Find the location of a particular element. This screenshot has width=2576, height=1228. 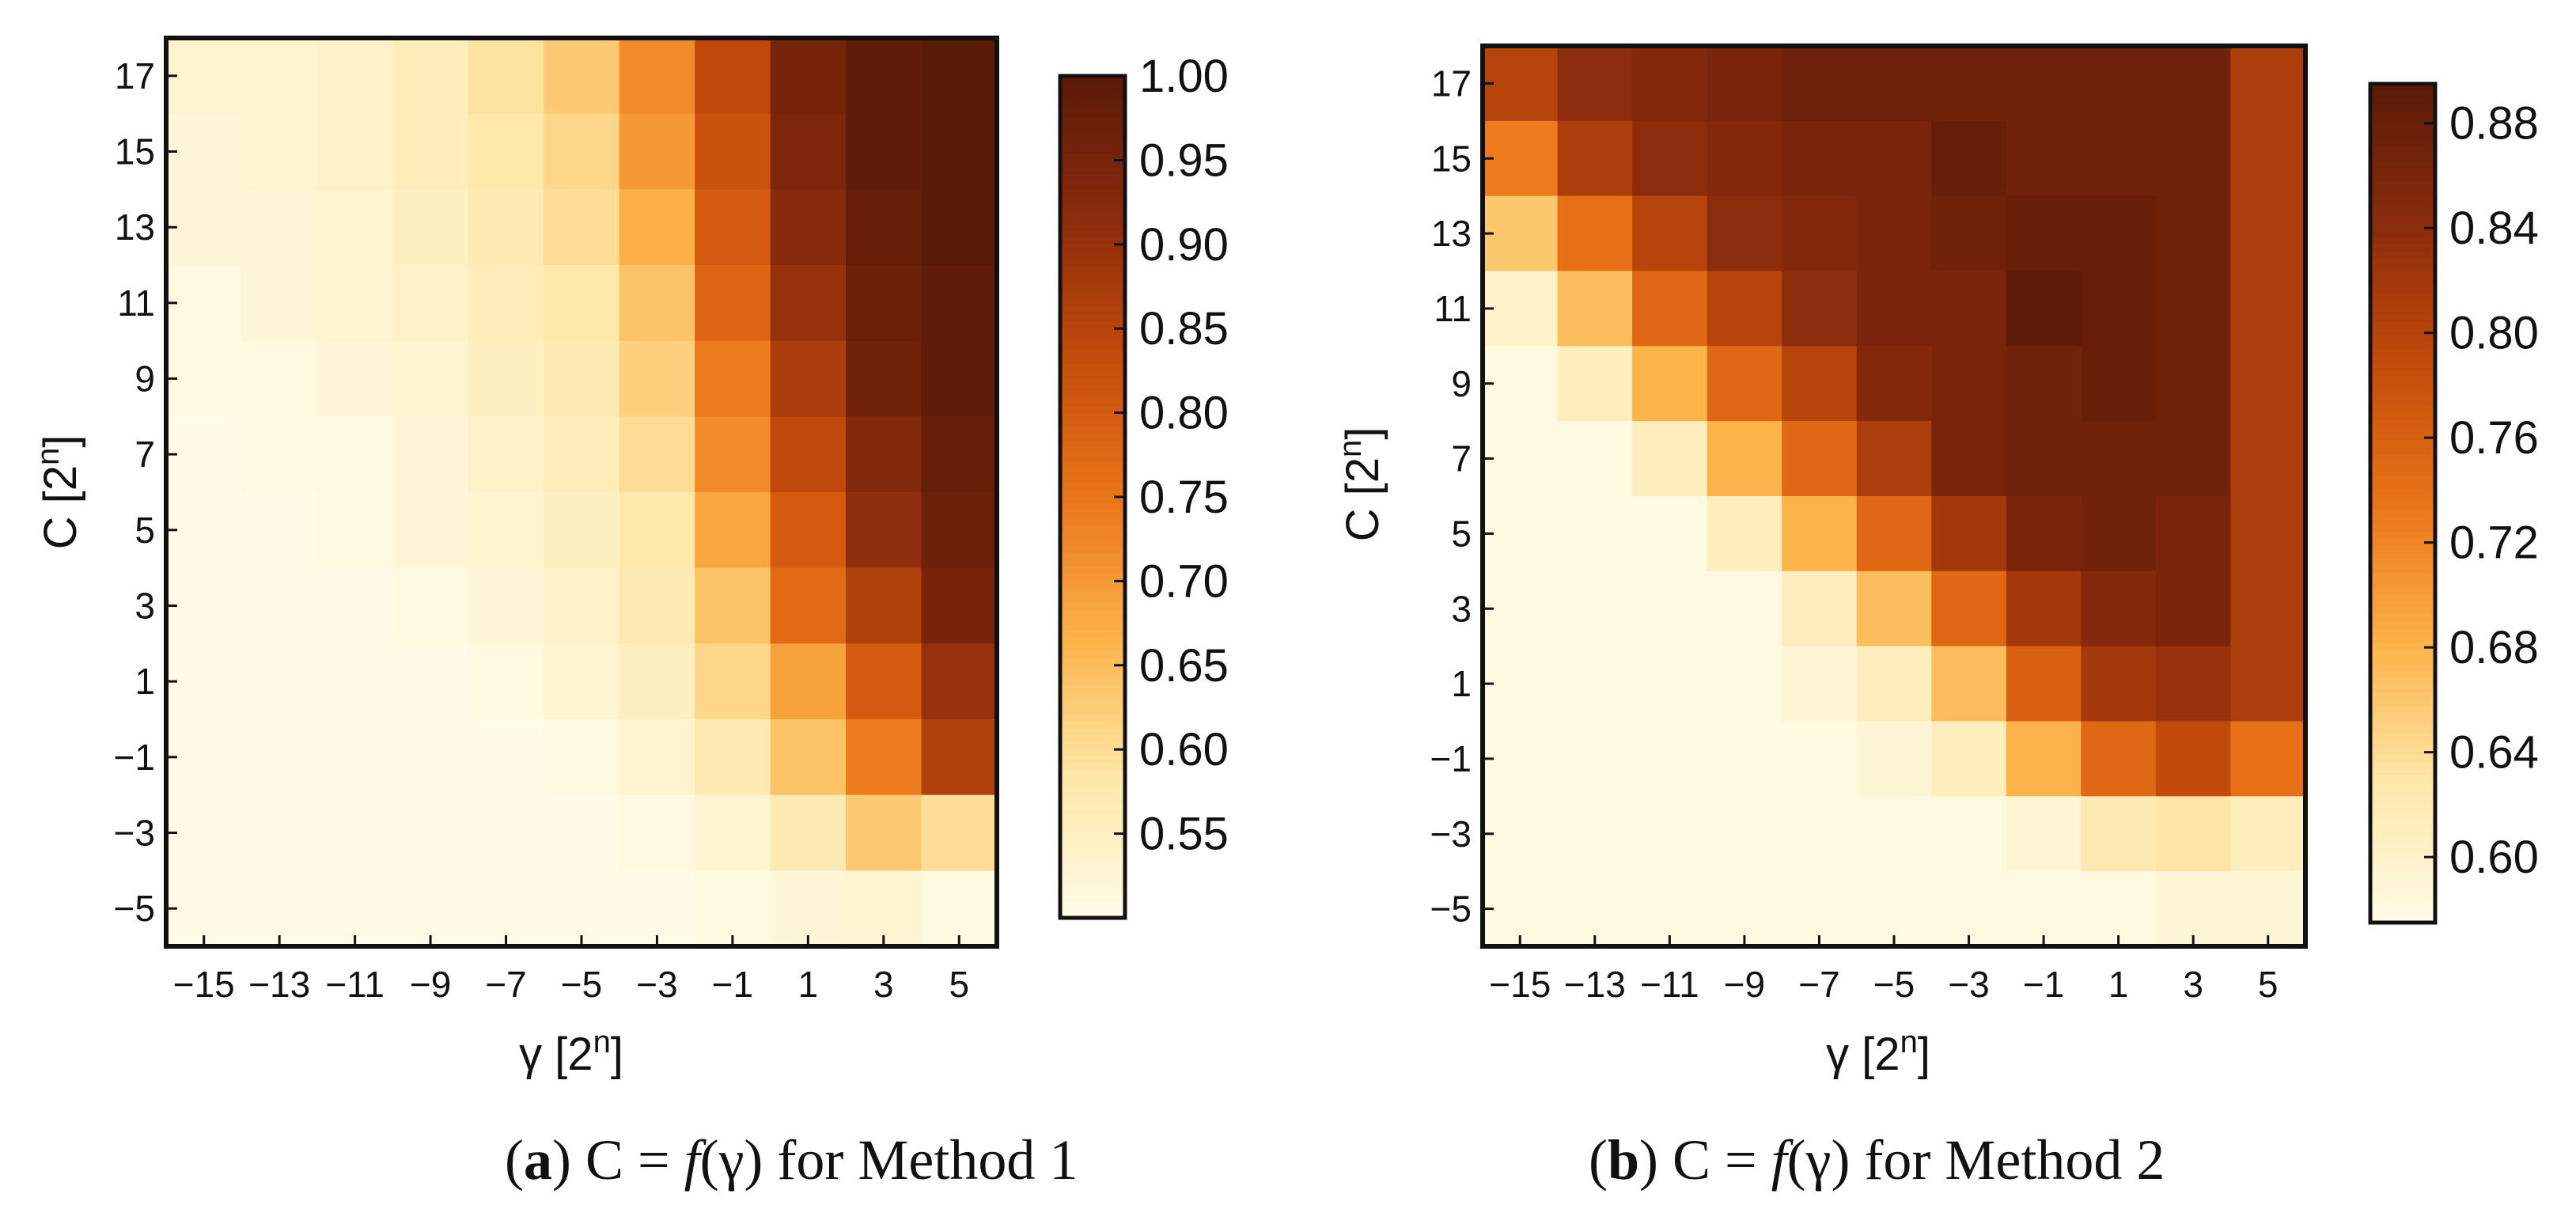

x-tick-label: 1 is located at coordinates (2118, 984).